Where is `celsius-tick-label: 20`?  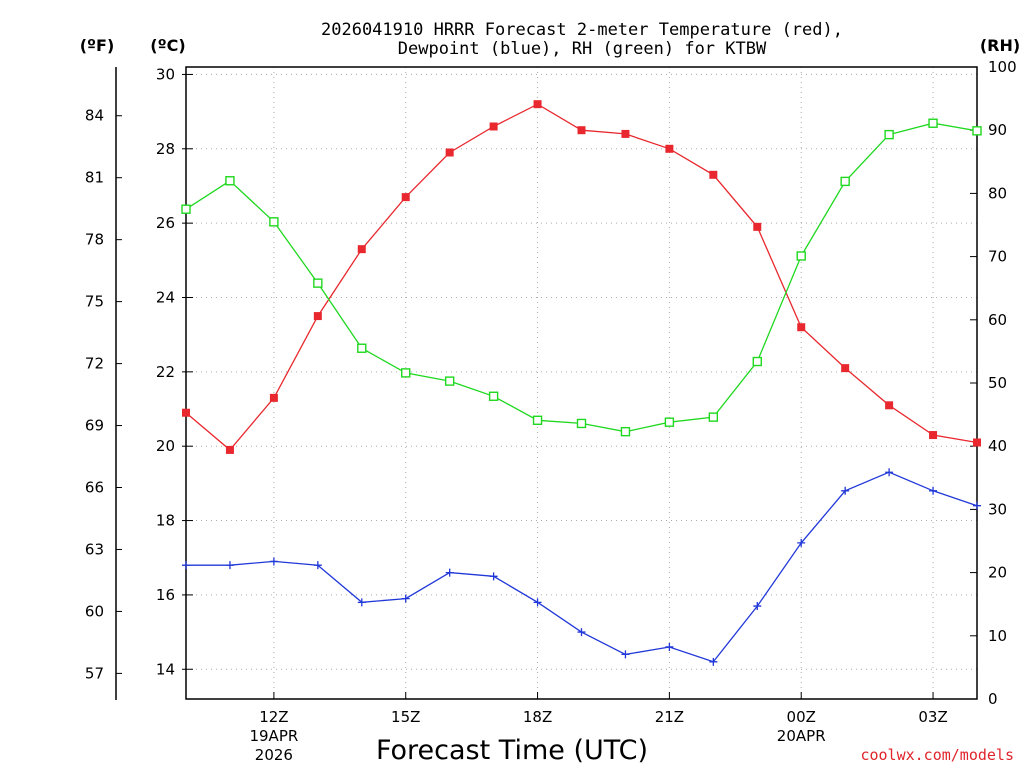
celsius-tick-label: 20 is located at coordinates (165, 446).